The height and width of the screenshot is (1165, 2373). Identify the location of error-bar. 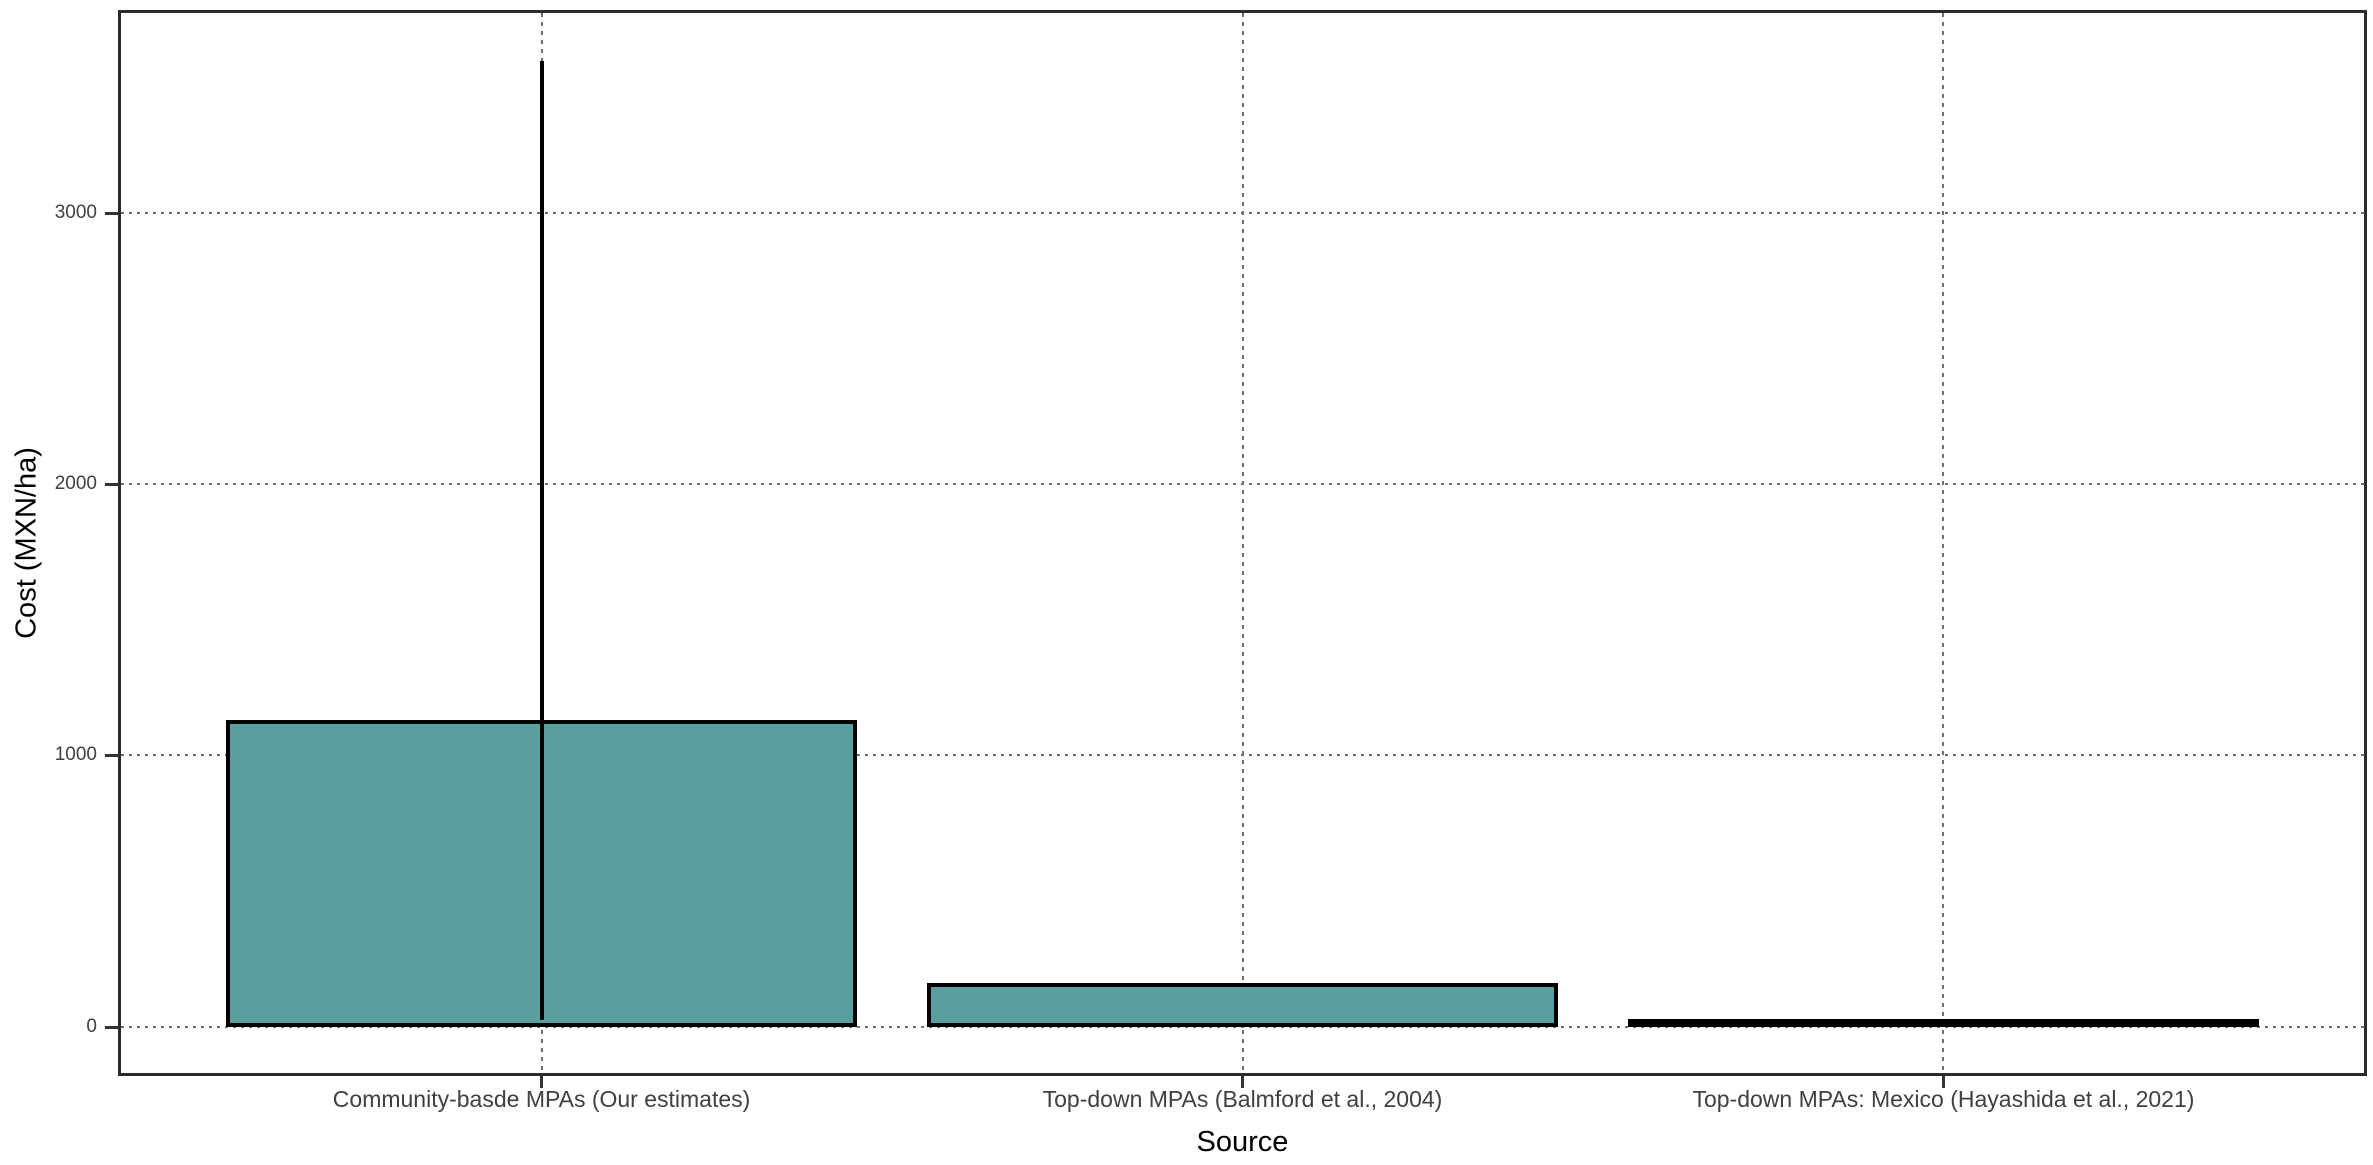
(541, 540).